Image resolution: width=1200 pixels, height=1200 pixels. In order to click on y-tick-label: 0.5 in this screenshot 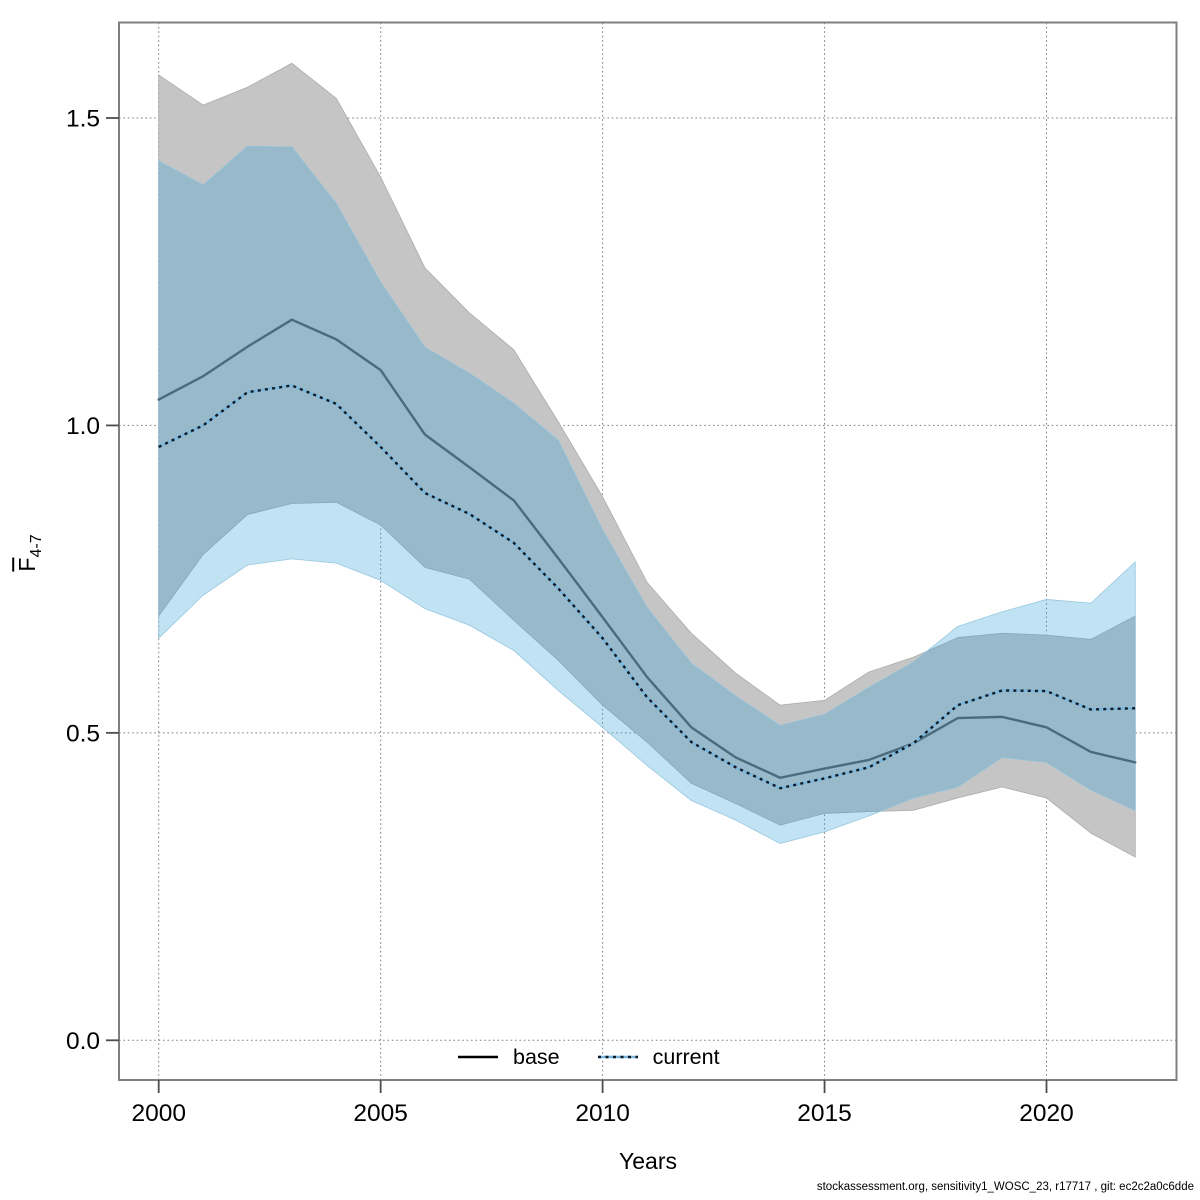, I will do `click(83, 733)`.